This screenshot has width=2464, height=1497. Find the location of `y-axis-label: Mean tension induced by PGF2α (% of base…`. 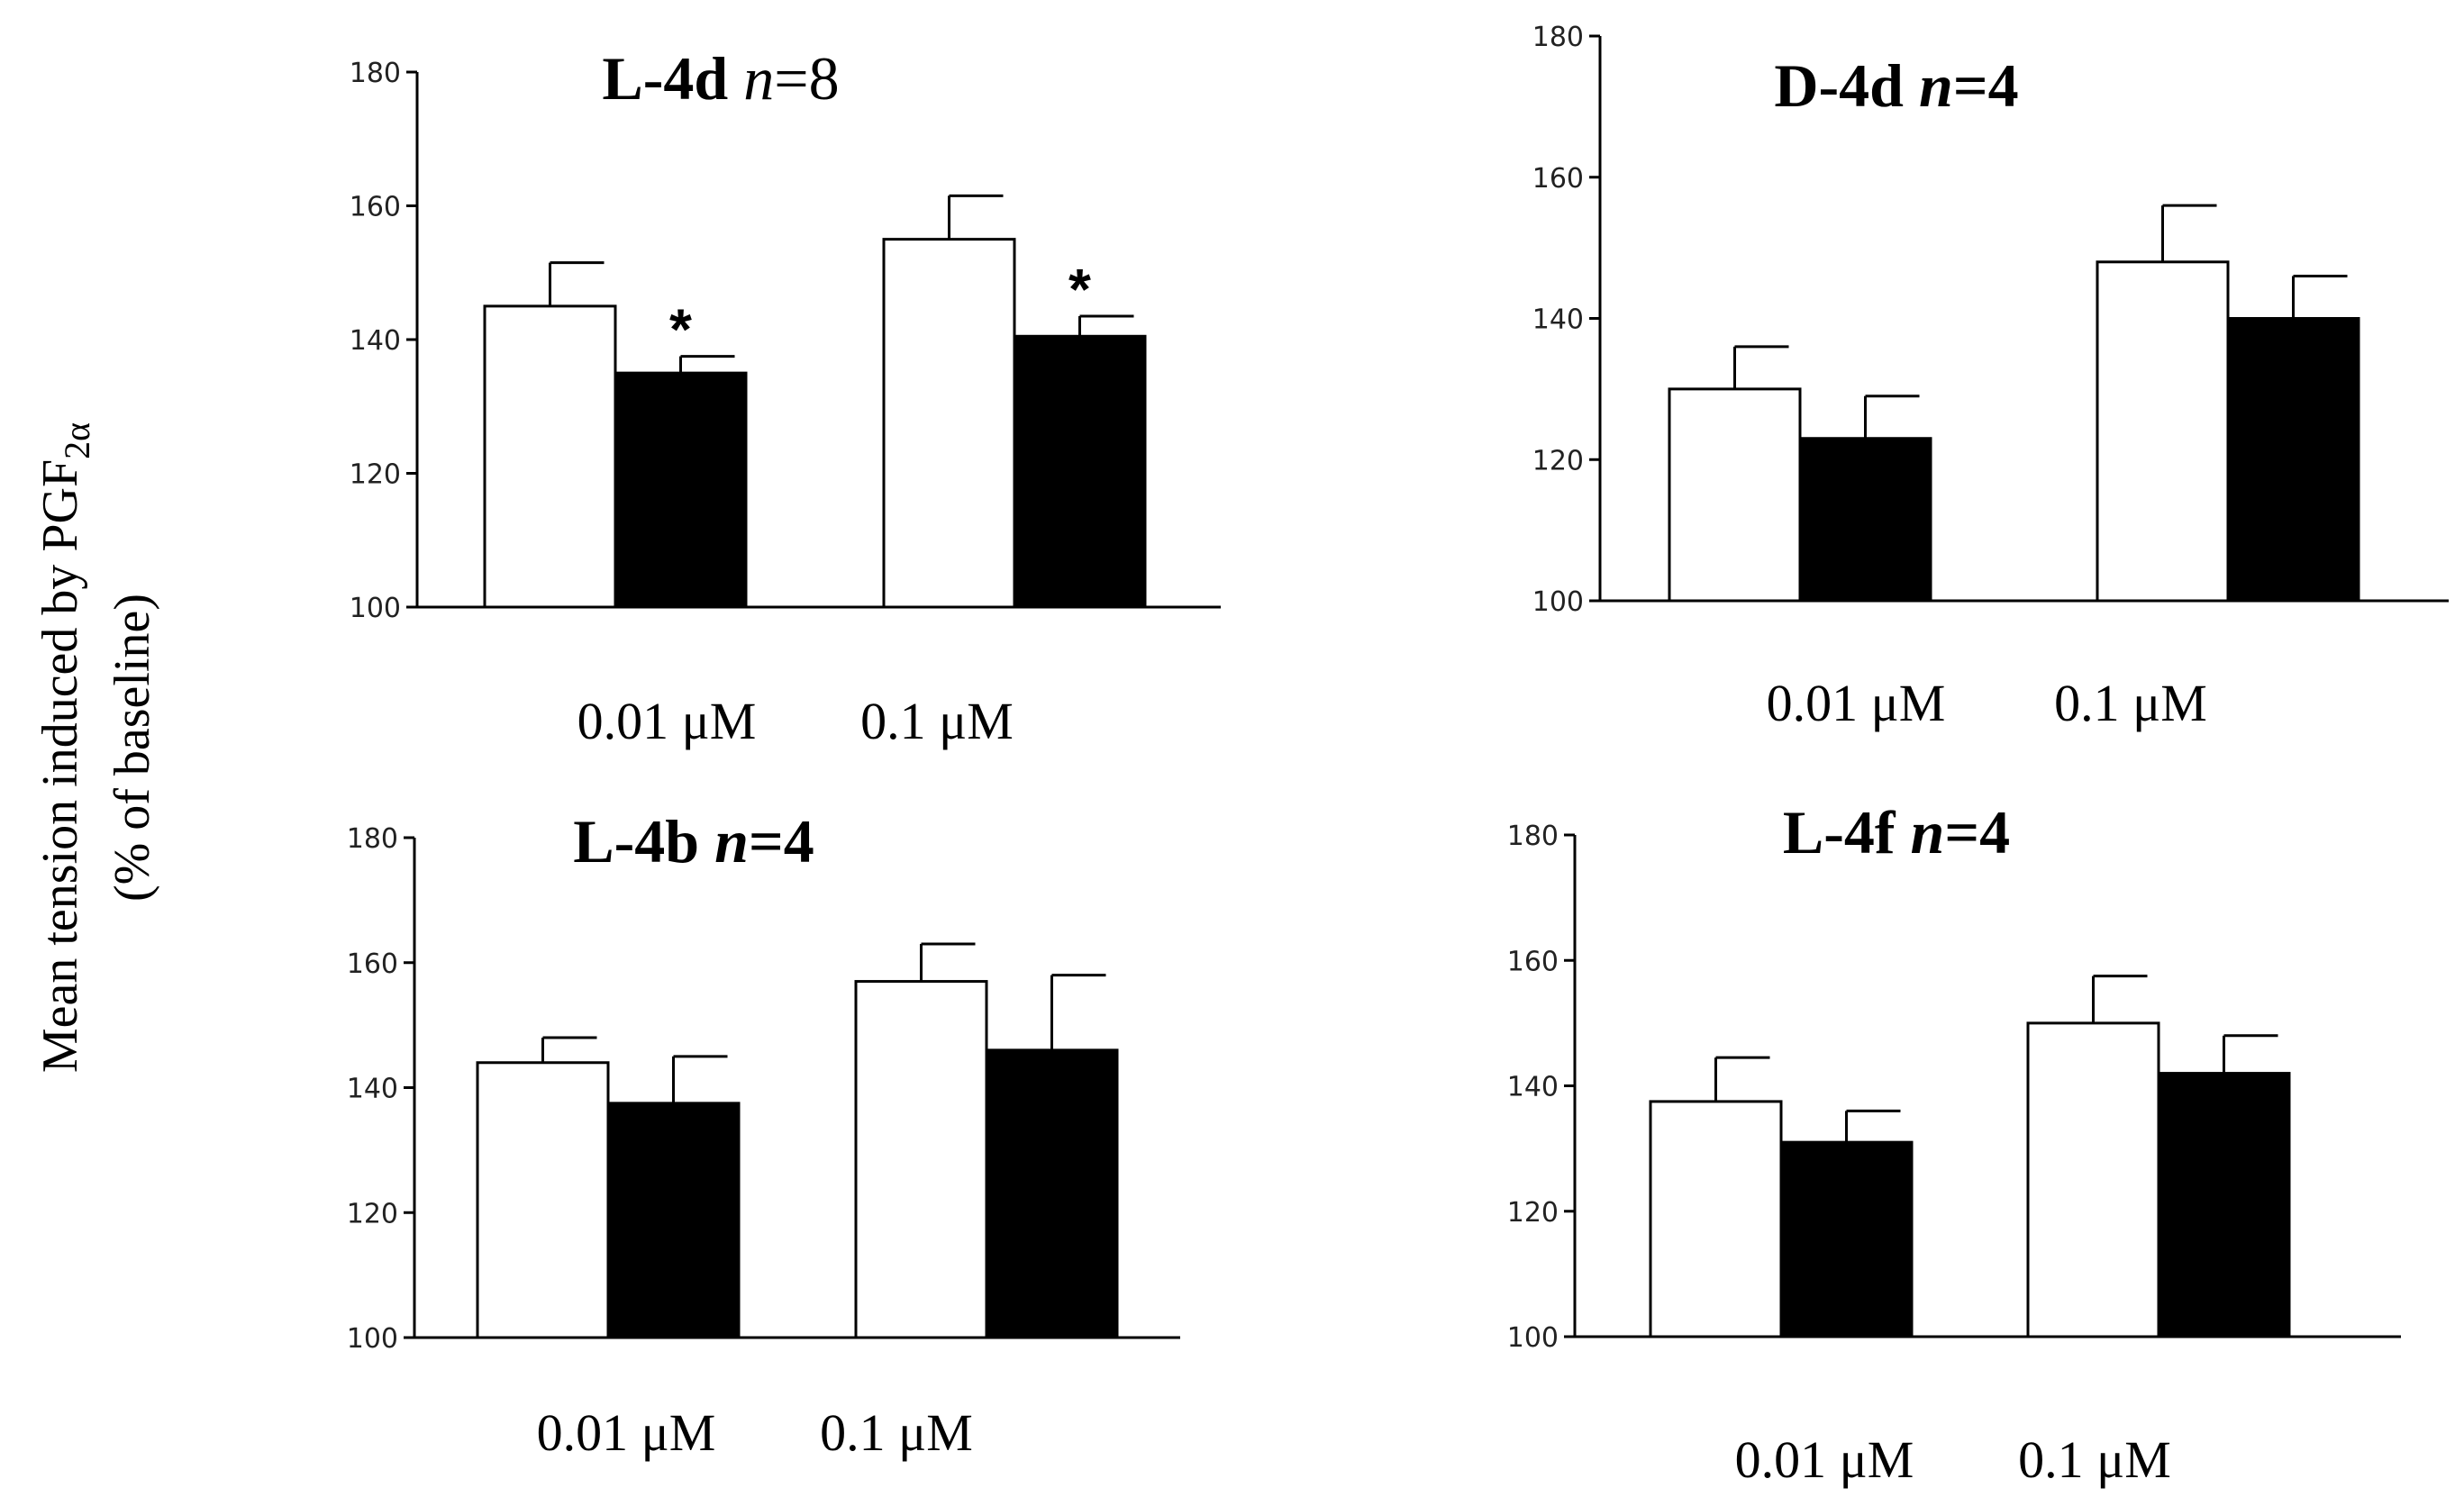

y-axis-label: Mean tension induced by PGF2α (% of base… is located at coordinates (96, 747).